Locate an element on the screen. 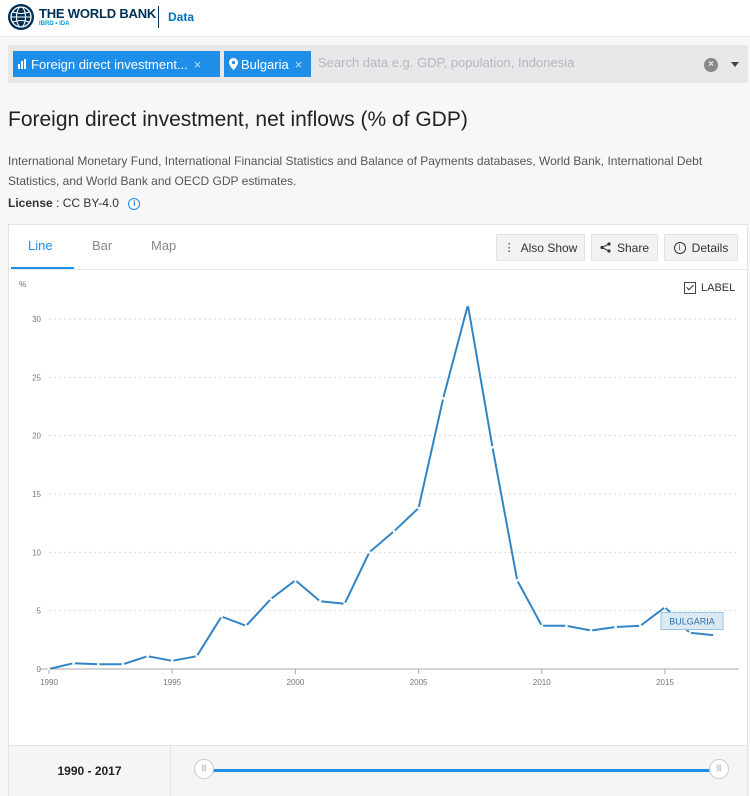  y-tick-label: 25 is located at coordinates (36, 377).